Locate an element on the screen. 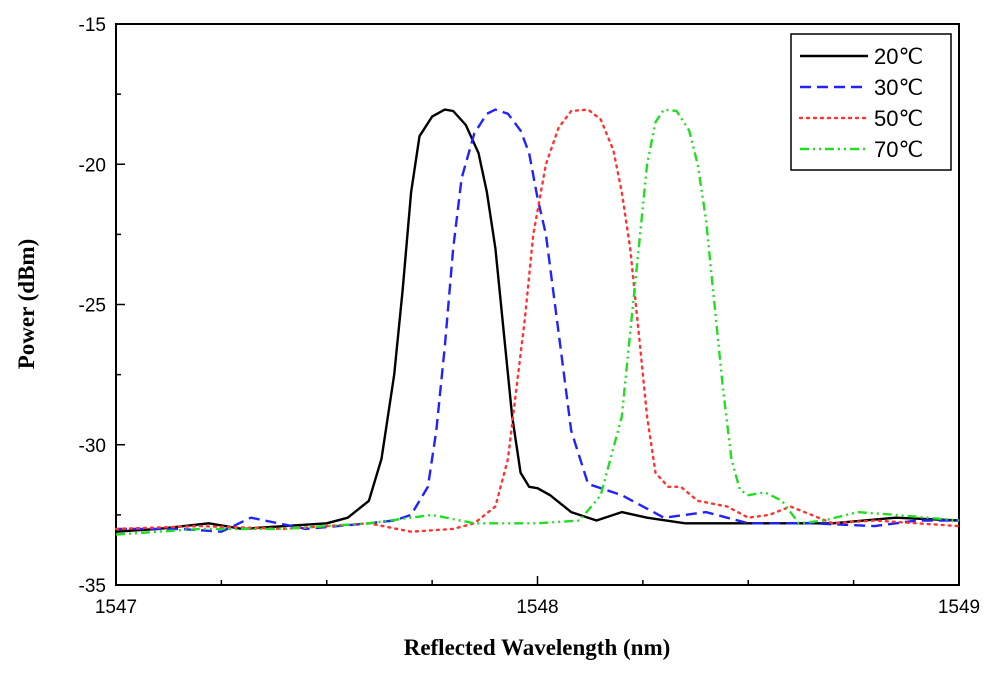 This screenshot has width=1000, height=676. legend-label-4: 70℃ is located at coordinates (898, 149).